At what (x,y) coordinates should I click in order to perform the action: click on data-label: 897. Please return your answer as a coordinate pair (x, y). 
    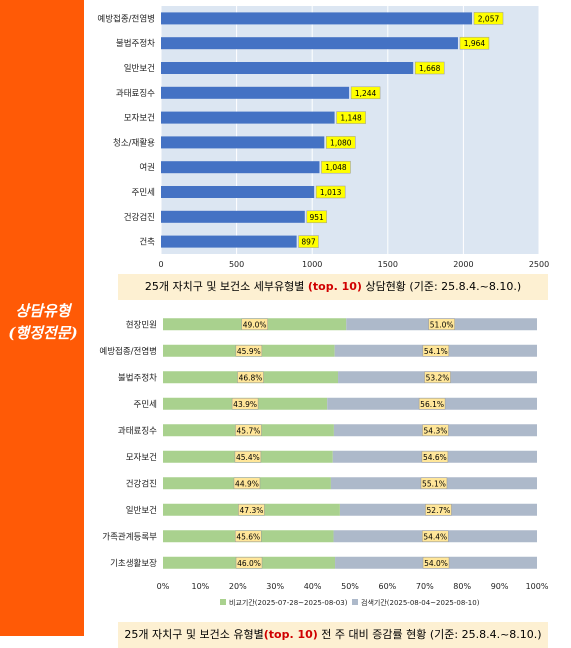
    Looking at the image, I should click on (308, 242).